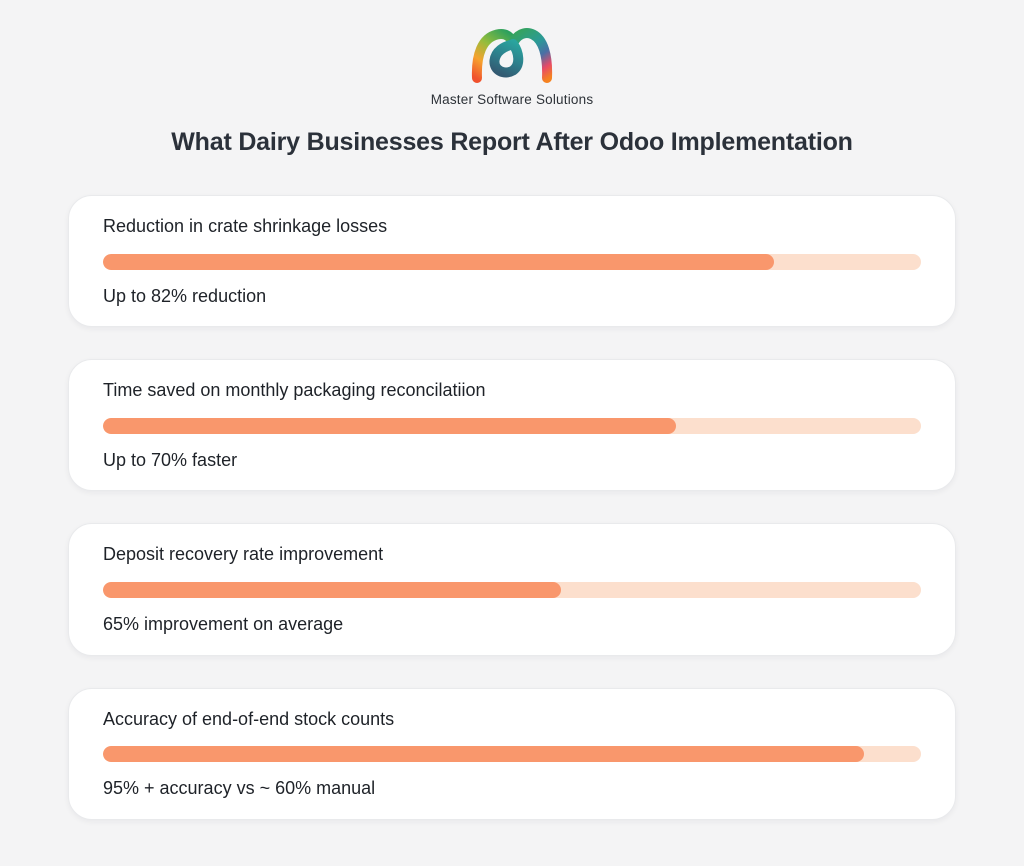 The height and width of the screenshot is (866, 1024). What do you see at coordinates (249, 718) in the screenshot?
I see `metric-label: Accuracy of end-of-end stock counts` at bounding box center [249, 718].